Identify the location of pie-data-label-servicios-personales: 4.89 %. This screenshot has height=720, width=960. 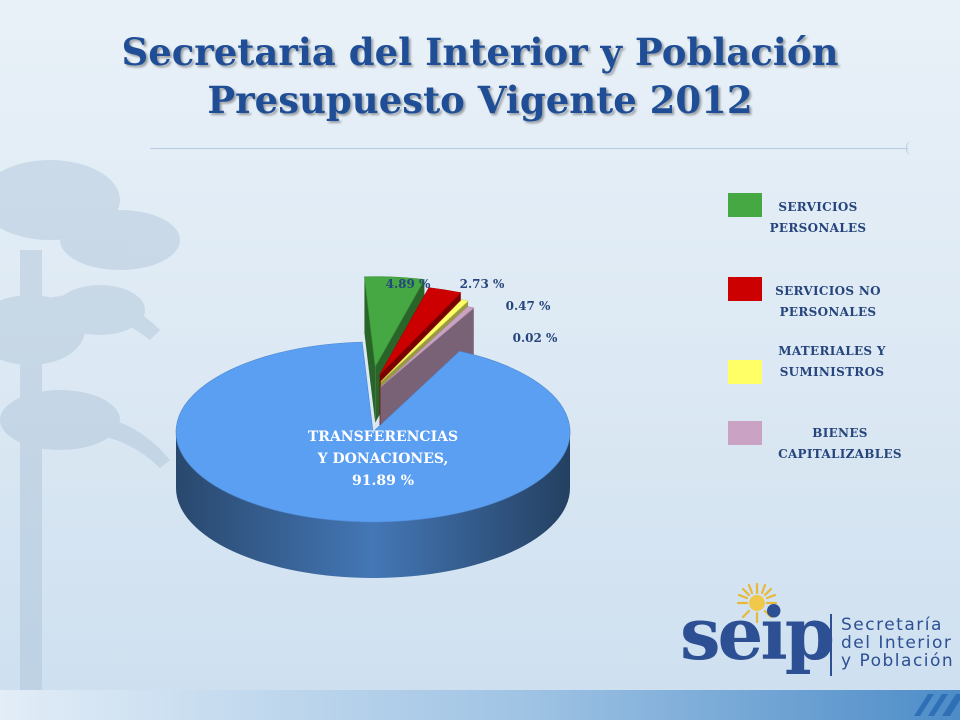
(408, 284).